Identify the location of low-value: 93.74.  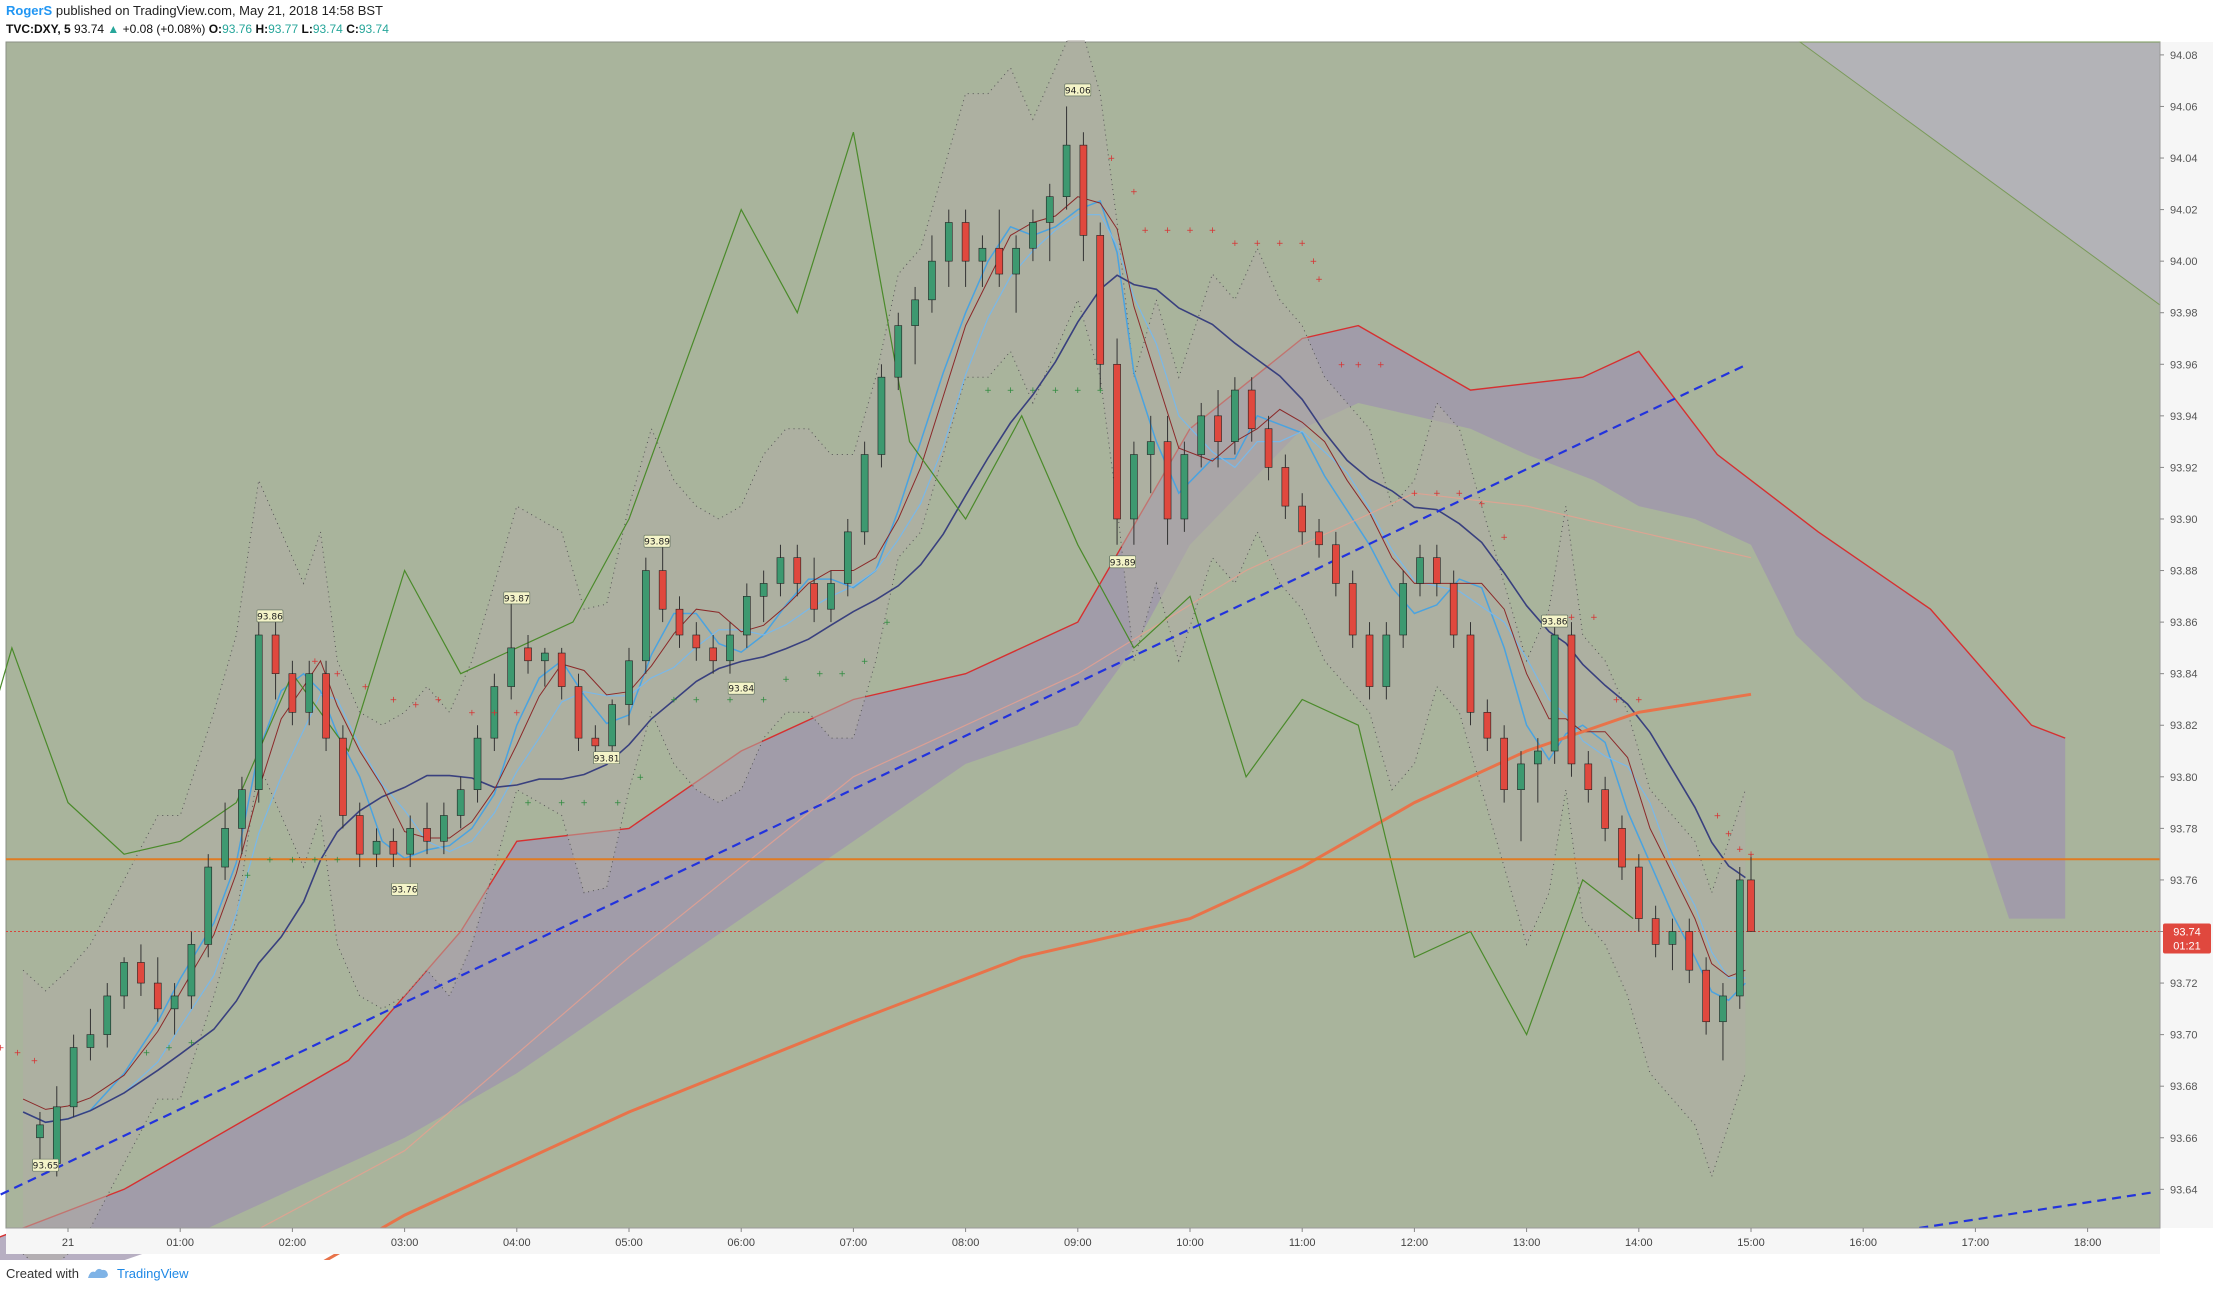
(327, 29).